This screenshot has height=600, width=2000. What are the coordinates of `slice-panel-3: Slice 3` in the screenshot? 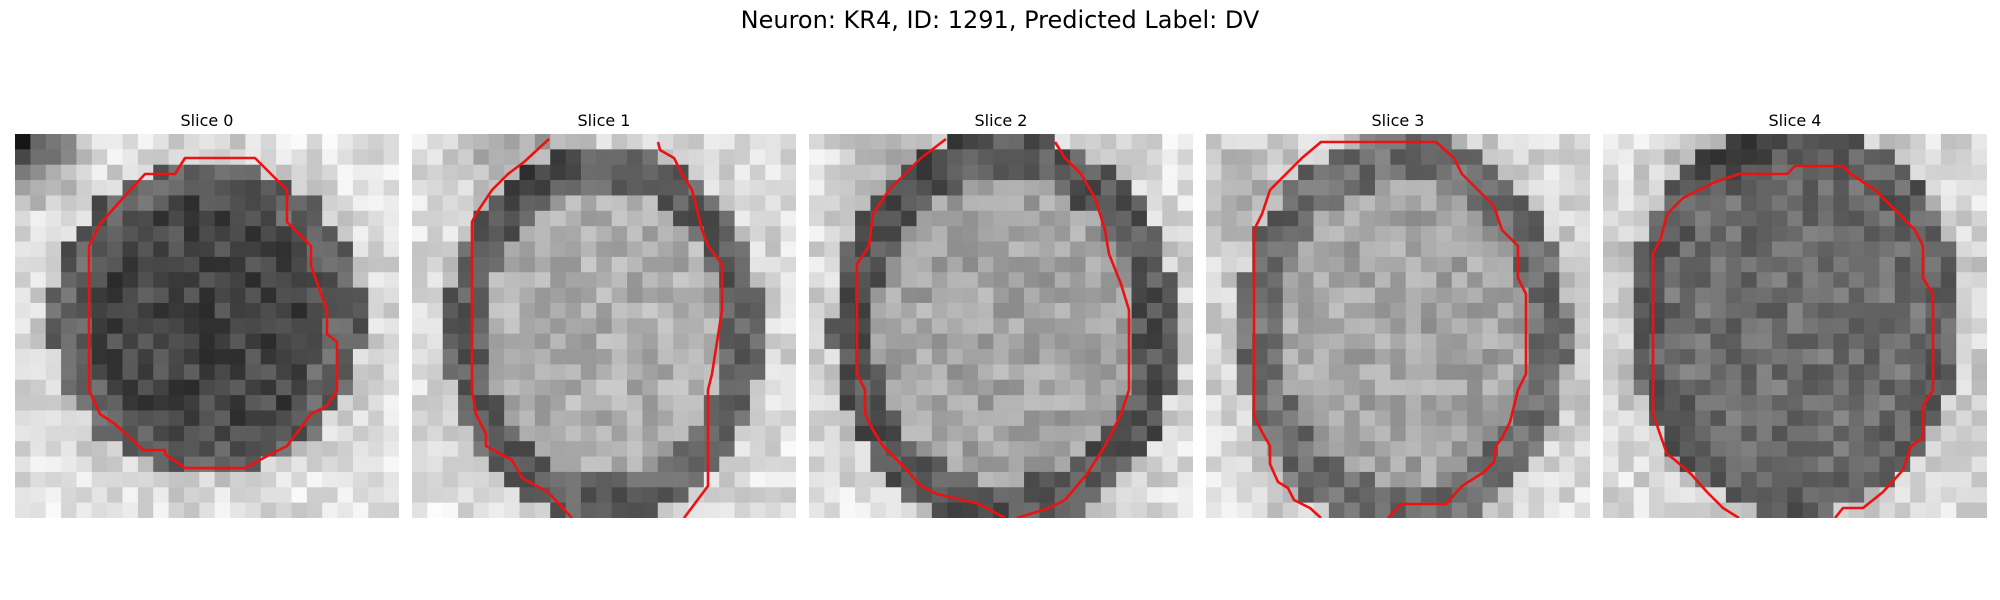 It's located at (1398, 313).